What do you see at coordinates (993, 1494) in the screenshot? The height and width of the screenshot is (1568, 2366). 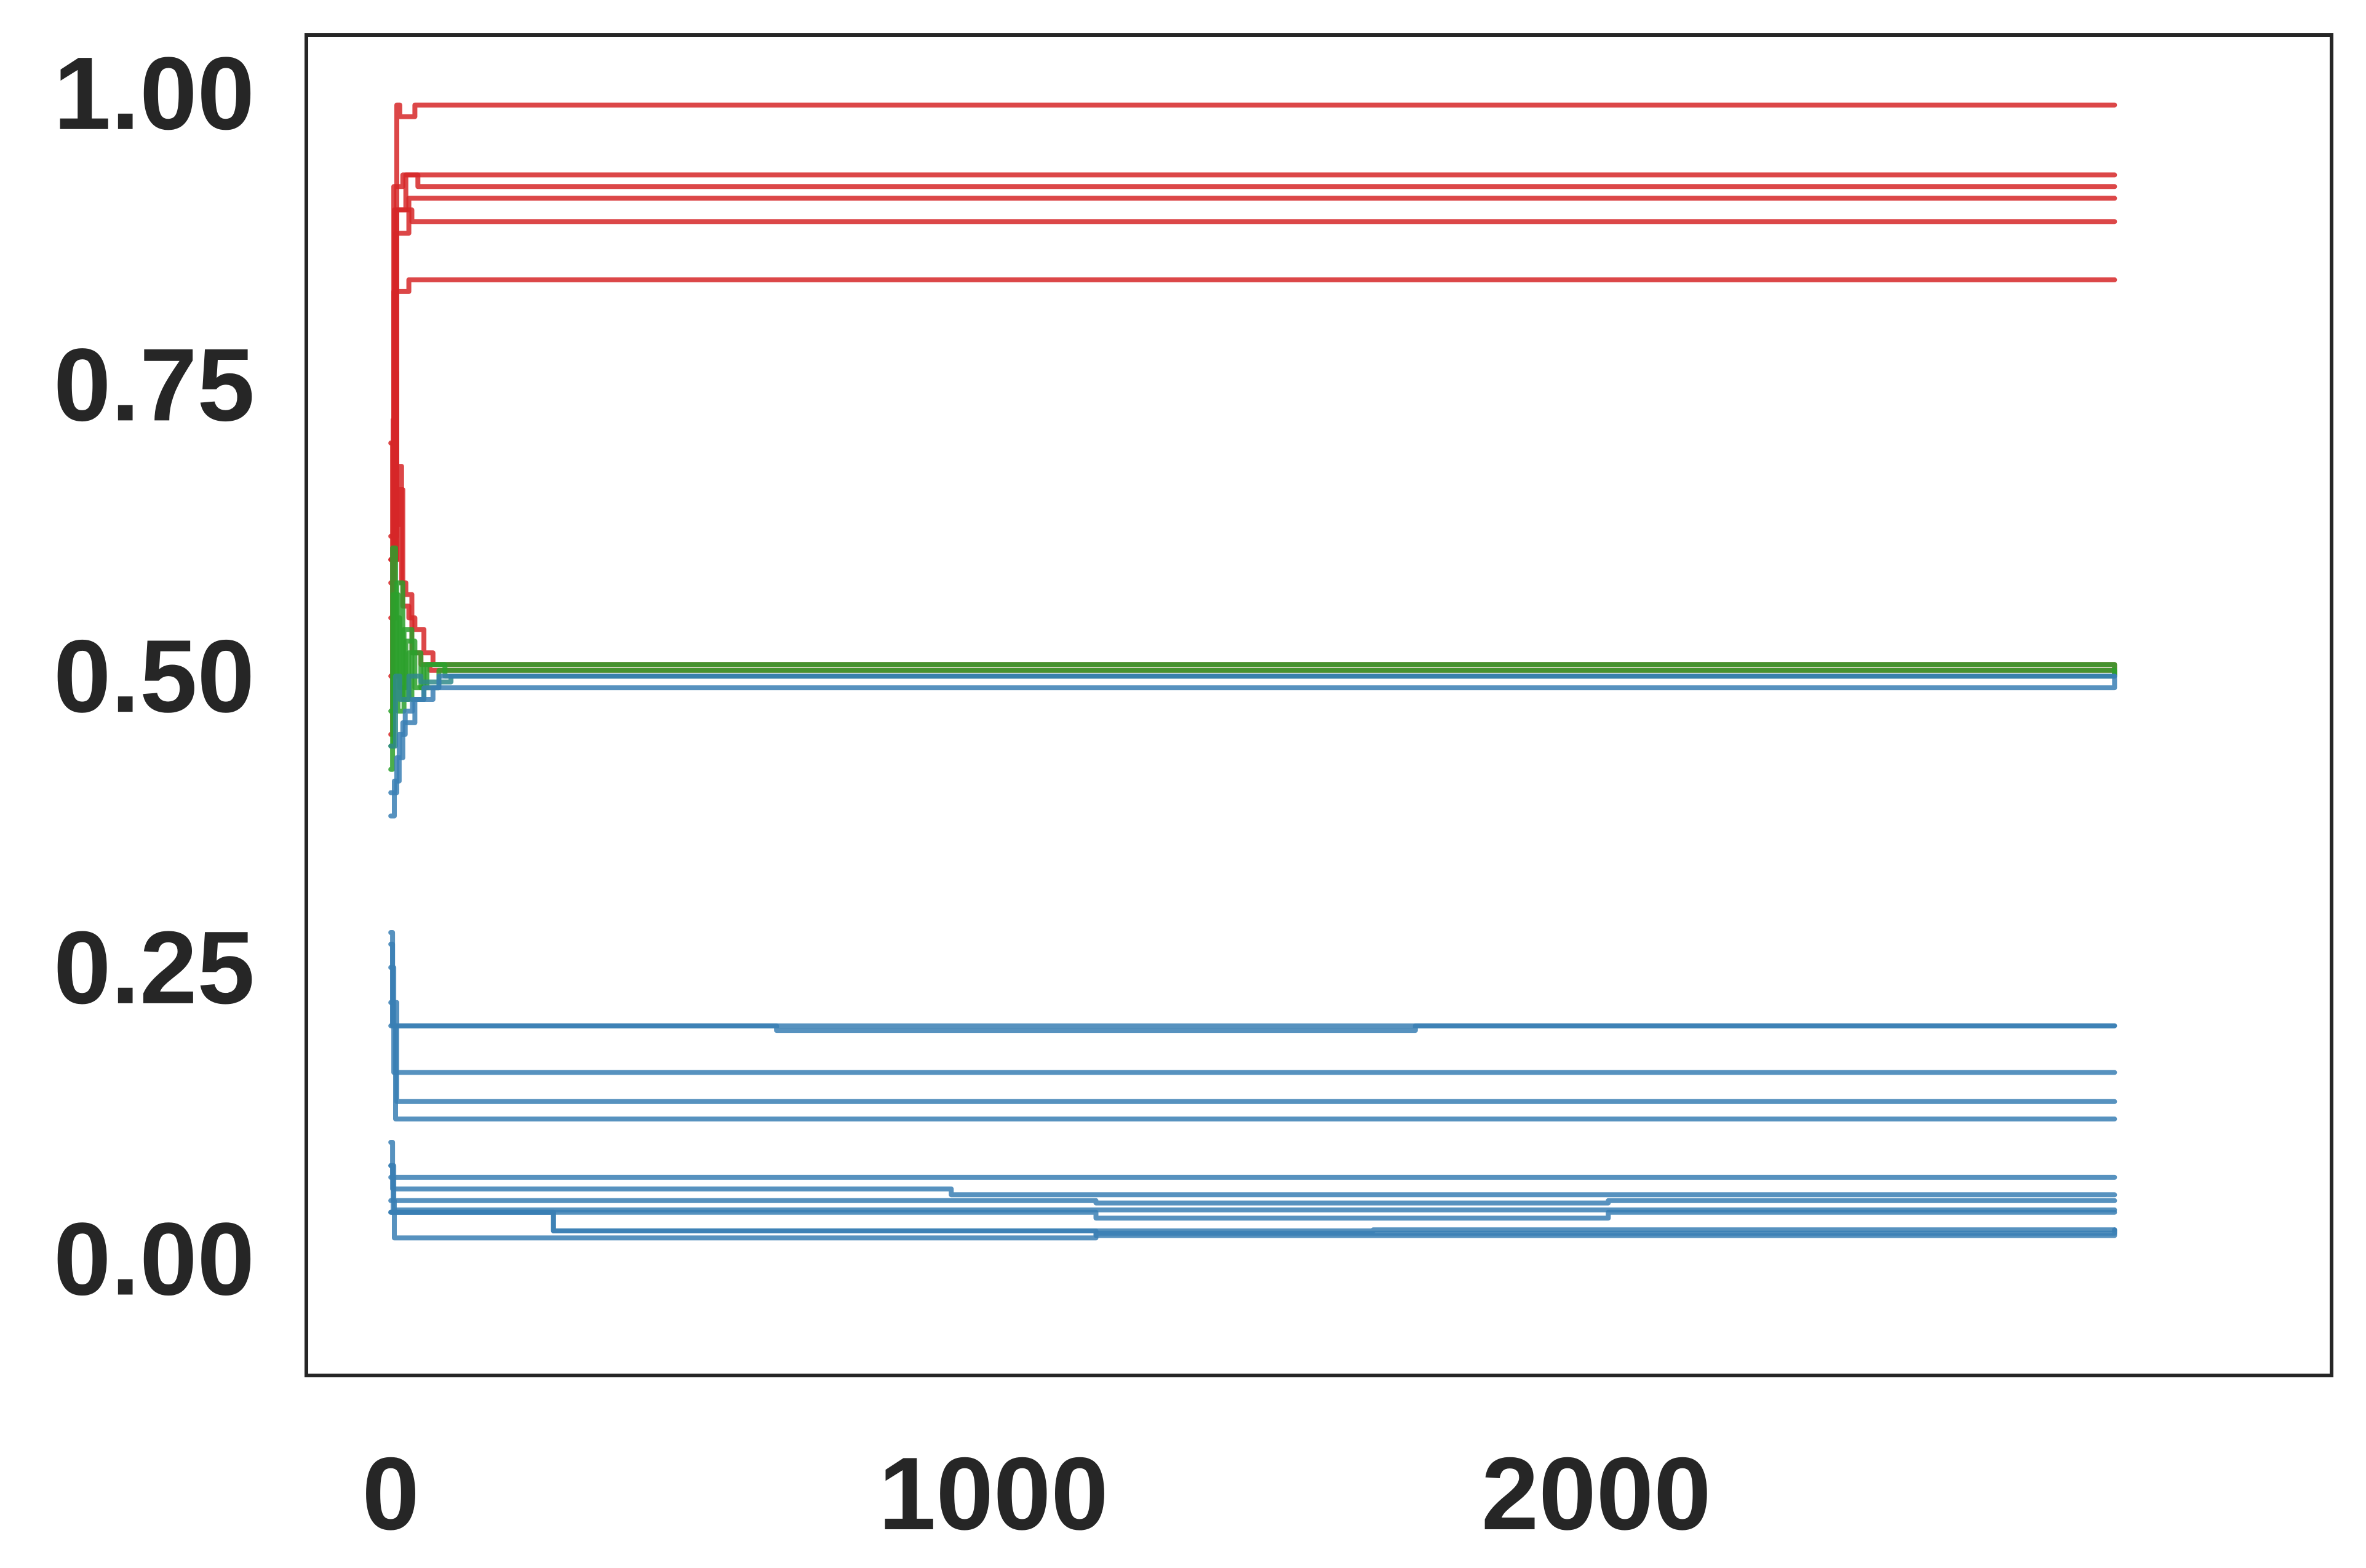 I see `x-tick-label: 1000` at bounding box center [993, 1494].